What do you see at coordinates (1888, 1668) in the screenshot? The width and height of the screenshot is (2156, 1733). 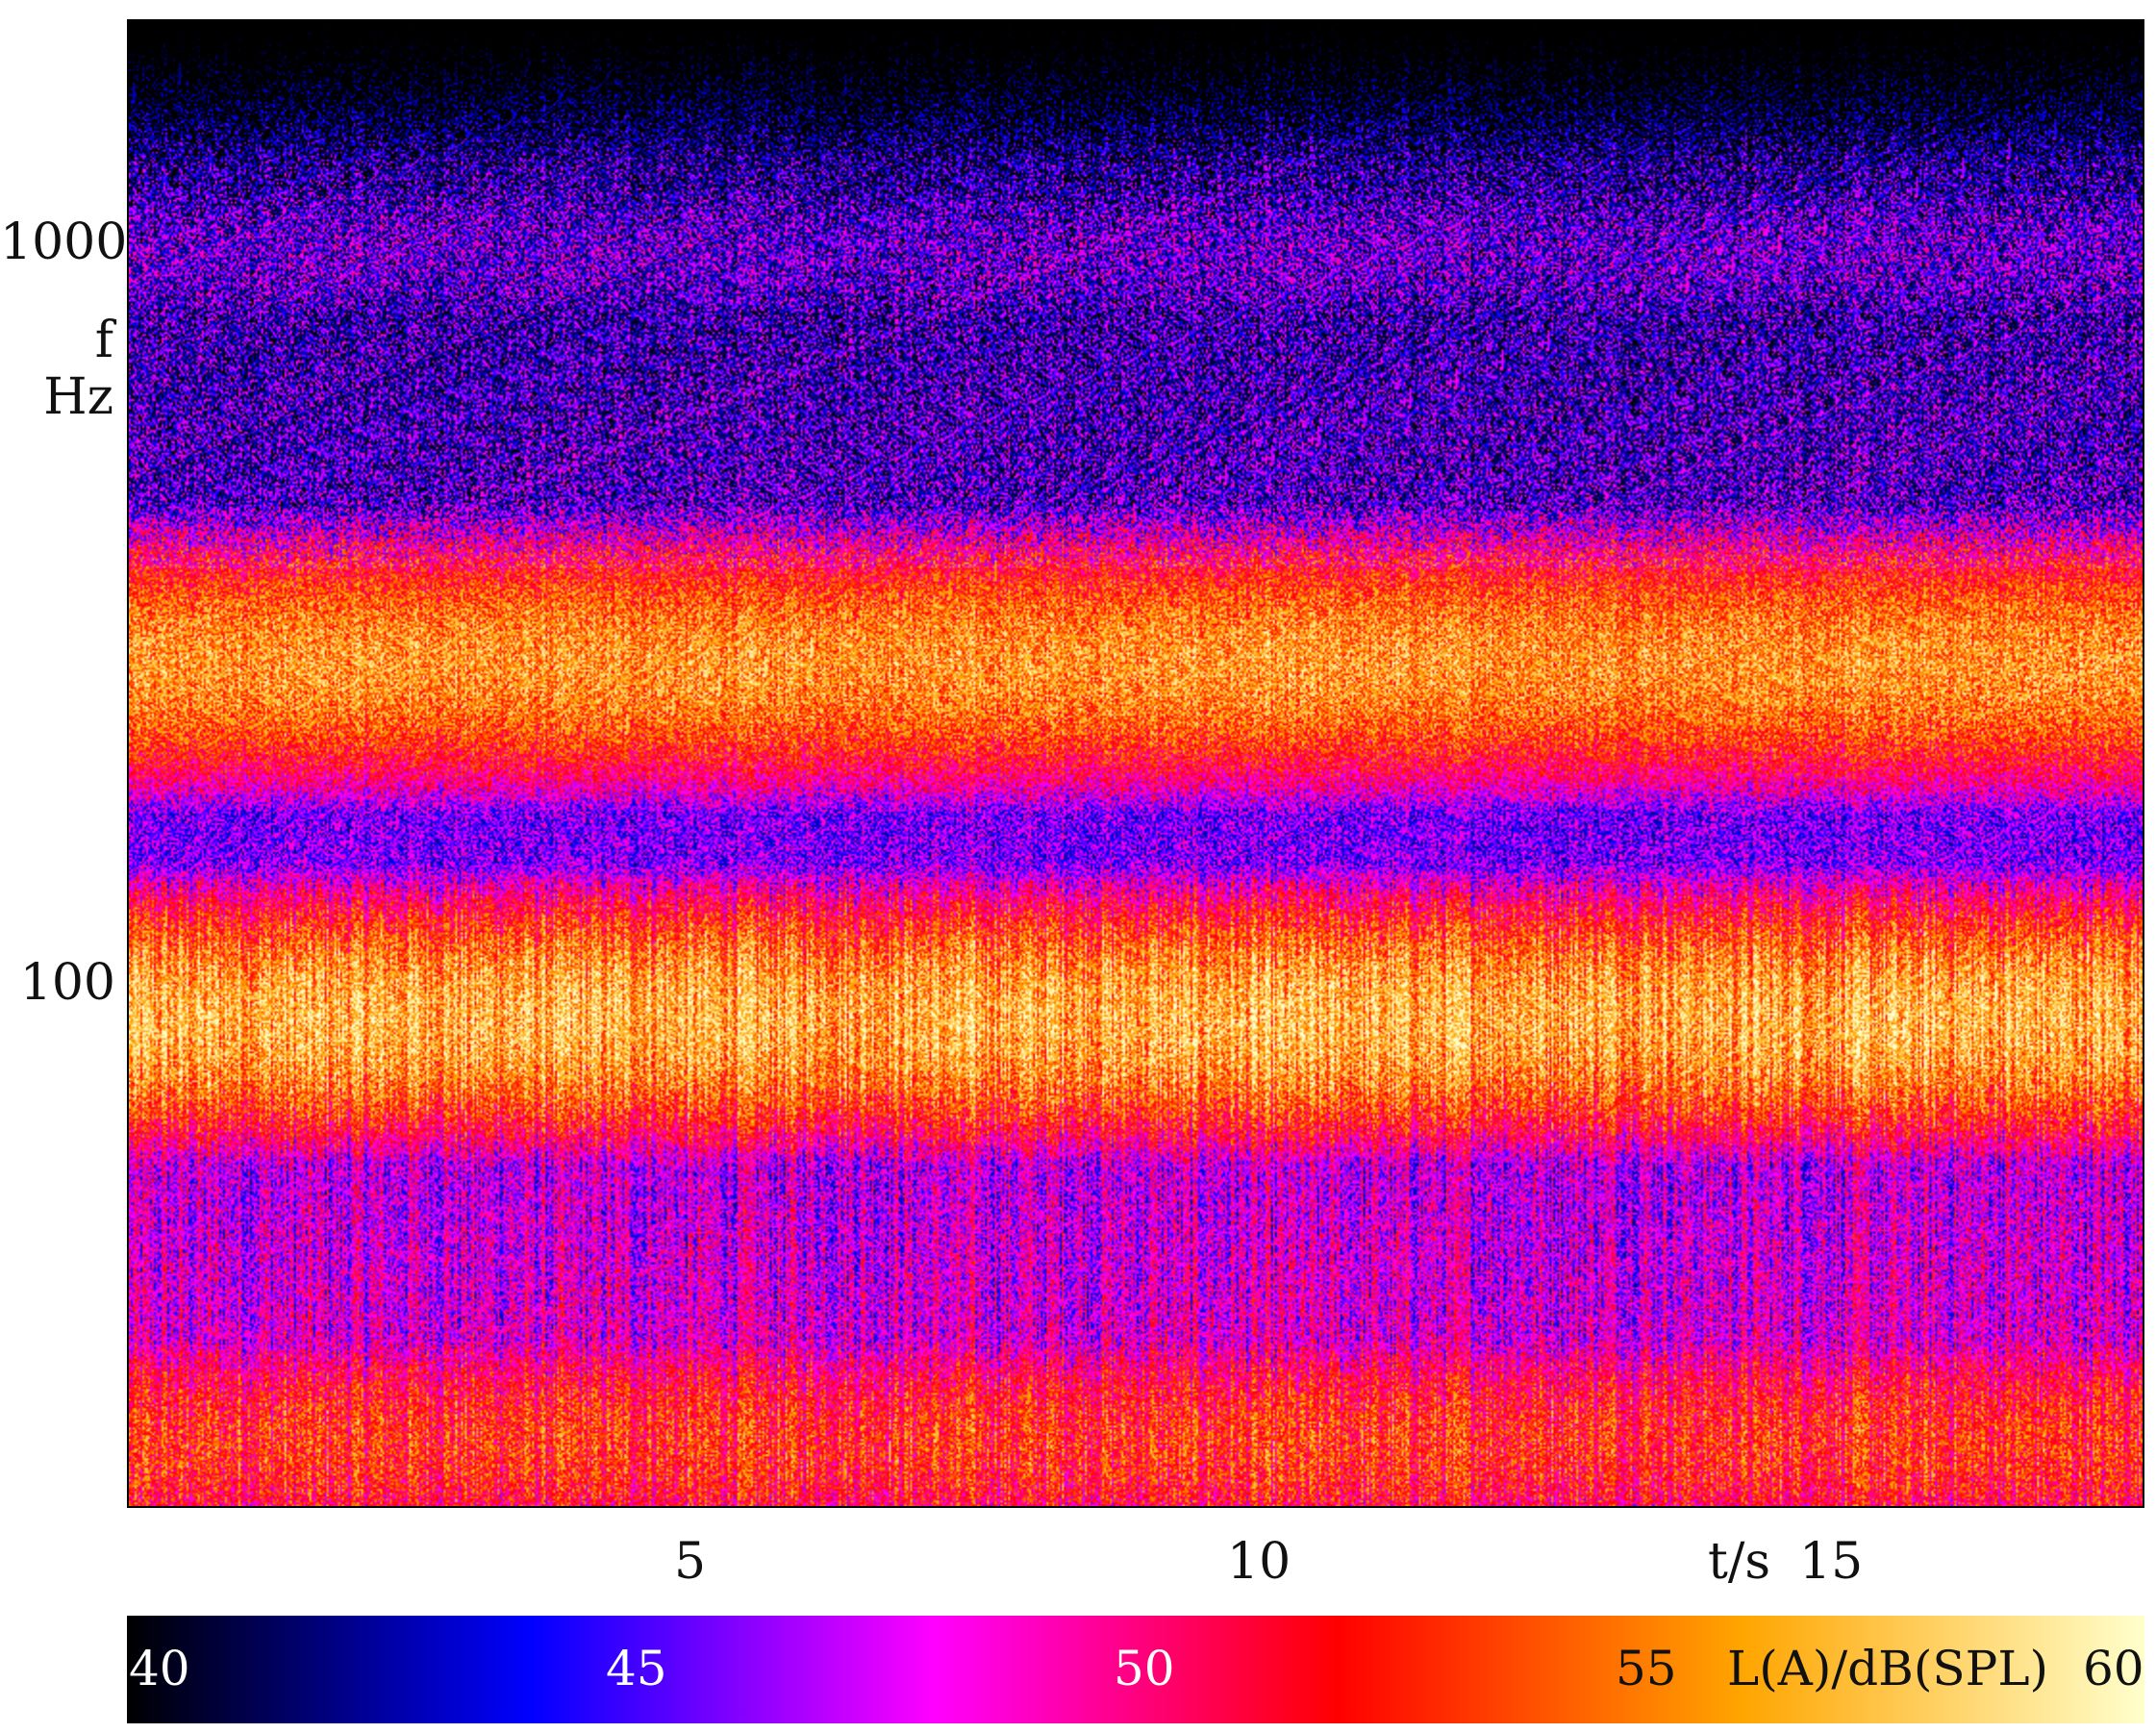 I see `colorbar-label: L(A)/dB(SPL)` at bounding box center [1888, 1668].